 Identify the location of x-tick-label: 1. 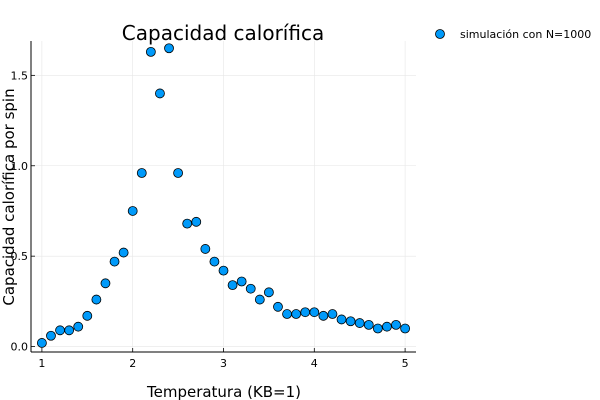
(41, 363).